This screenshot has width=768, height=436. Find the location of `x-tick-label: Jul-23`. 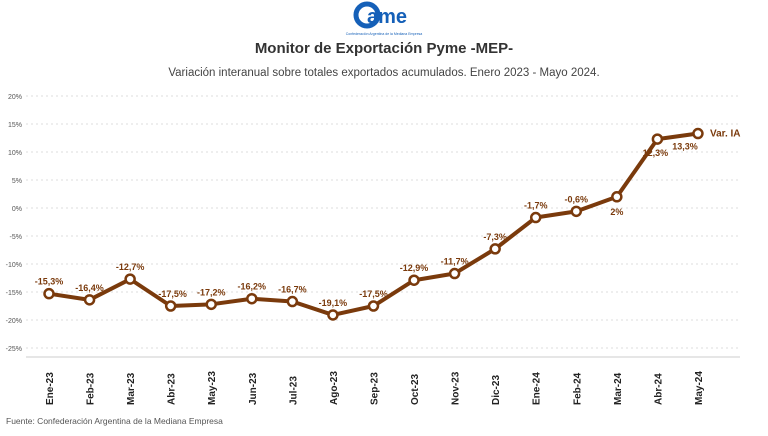

x-tick-label: Jul-23 is located at coordinates (293, 390).